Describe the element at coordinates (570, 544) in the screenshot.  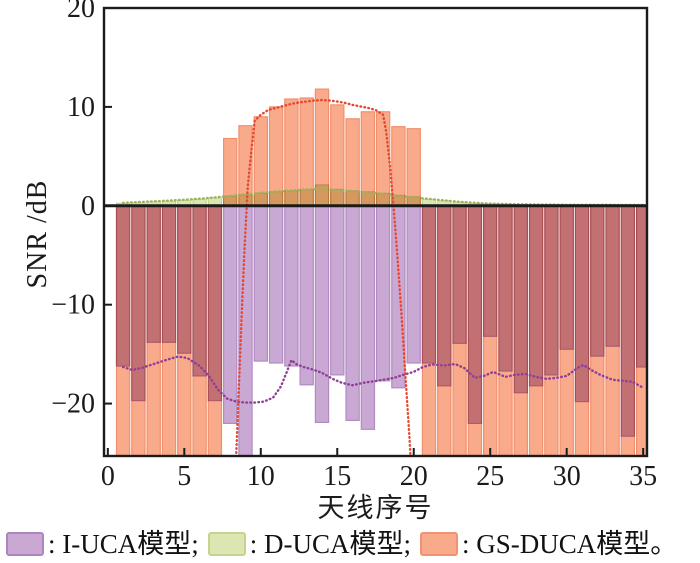
I see `legend-label-gsduca: : GS-DUCA模型。` at that location.